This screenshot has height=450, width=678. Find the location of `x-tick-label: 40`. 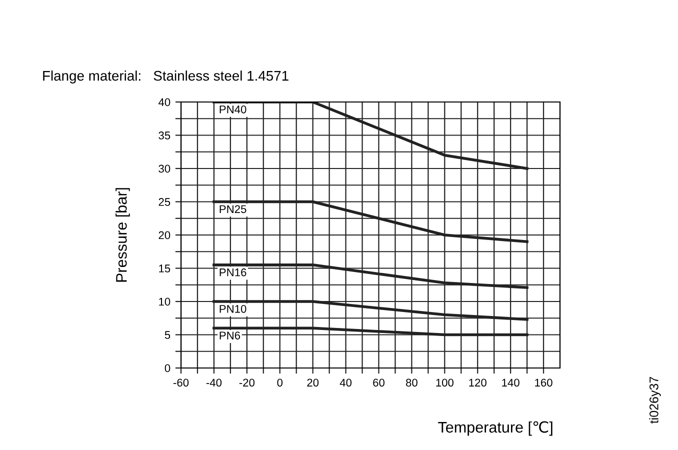

x-tick-label: 40 is located at coordinates (346, 382).